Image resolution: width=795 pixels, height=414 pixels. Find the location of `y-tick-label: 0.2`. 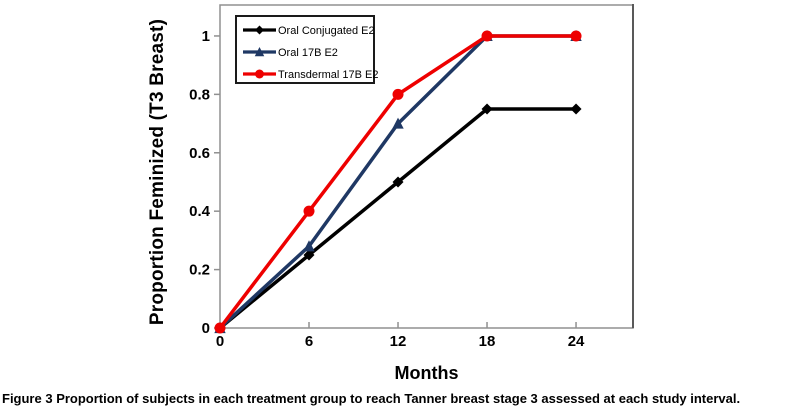

y-tick-label: 0.2 is located at coordinates (199, 270).